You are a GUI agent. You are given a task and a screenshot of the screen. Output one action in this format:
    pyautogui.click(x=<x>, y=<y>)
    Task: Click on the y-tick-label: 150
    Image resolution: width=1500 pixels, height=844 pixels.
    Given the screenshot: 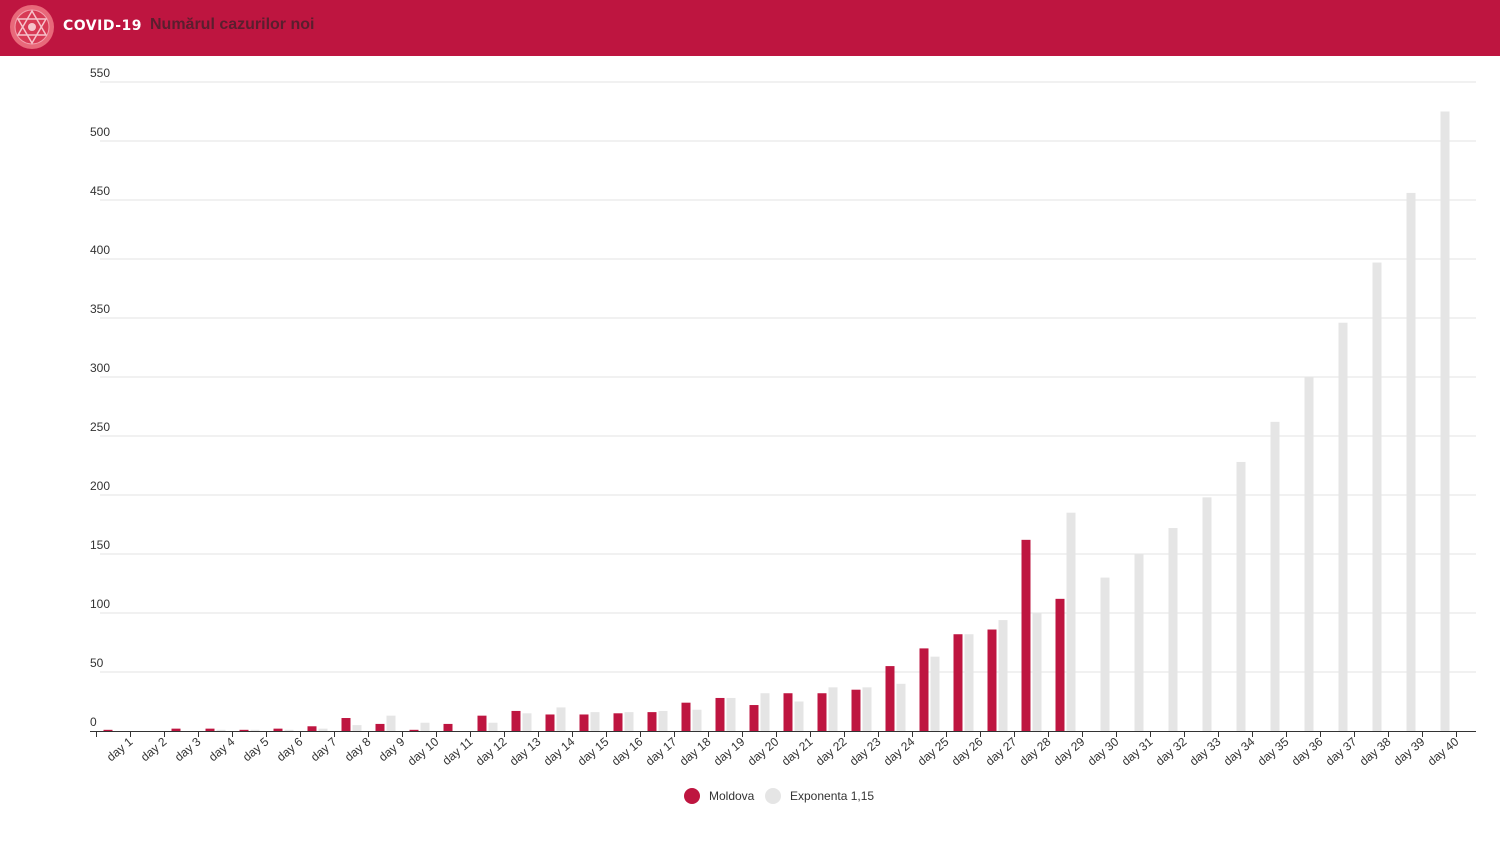 What is the action you would take?
    pyautogui.click(x=100, y=545)
    